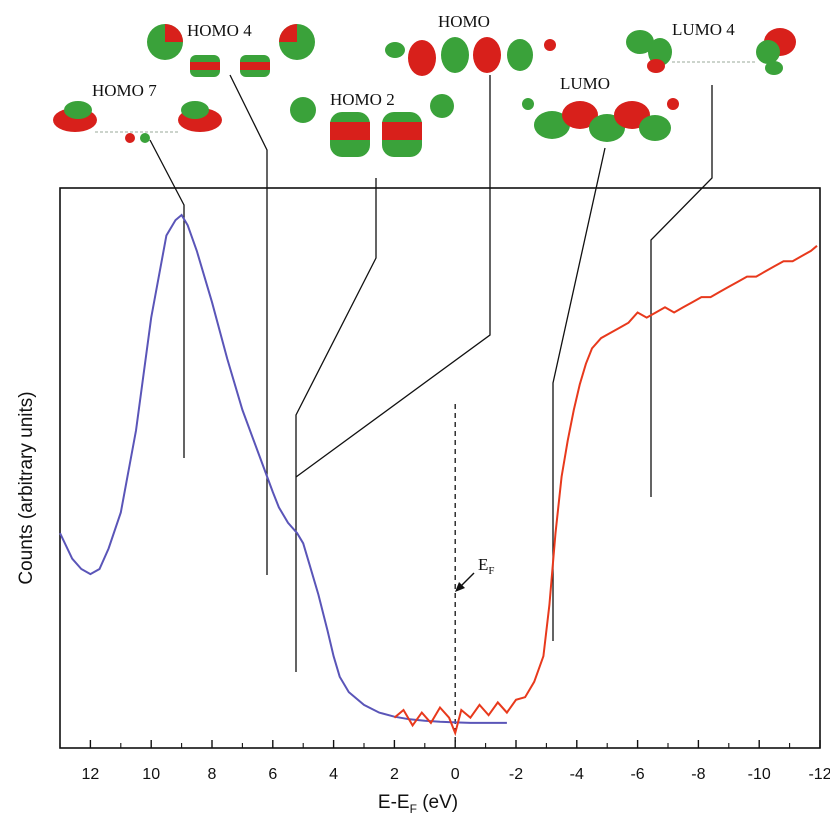 This screenshot has width=830, height=820. I want to click on x-axis-ticks: 12 10 8 6 4 2 0 -2 -4 -6 -8 -10 -12, so click(444, 761).